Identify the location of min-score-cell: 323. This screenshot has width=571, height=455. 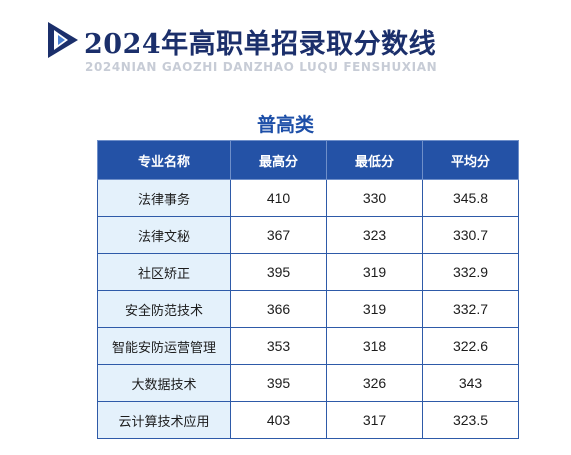
(374, 235).